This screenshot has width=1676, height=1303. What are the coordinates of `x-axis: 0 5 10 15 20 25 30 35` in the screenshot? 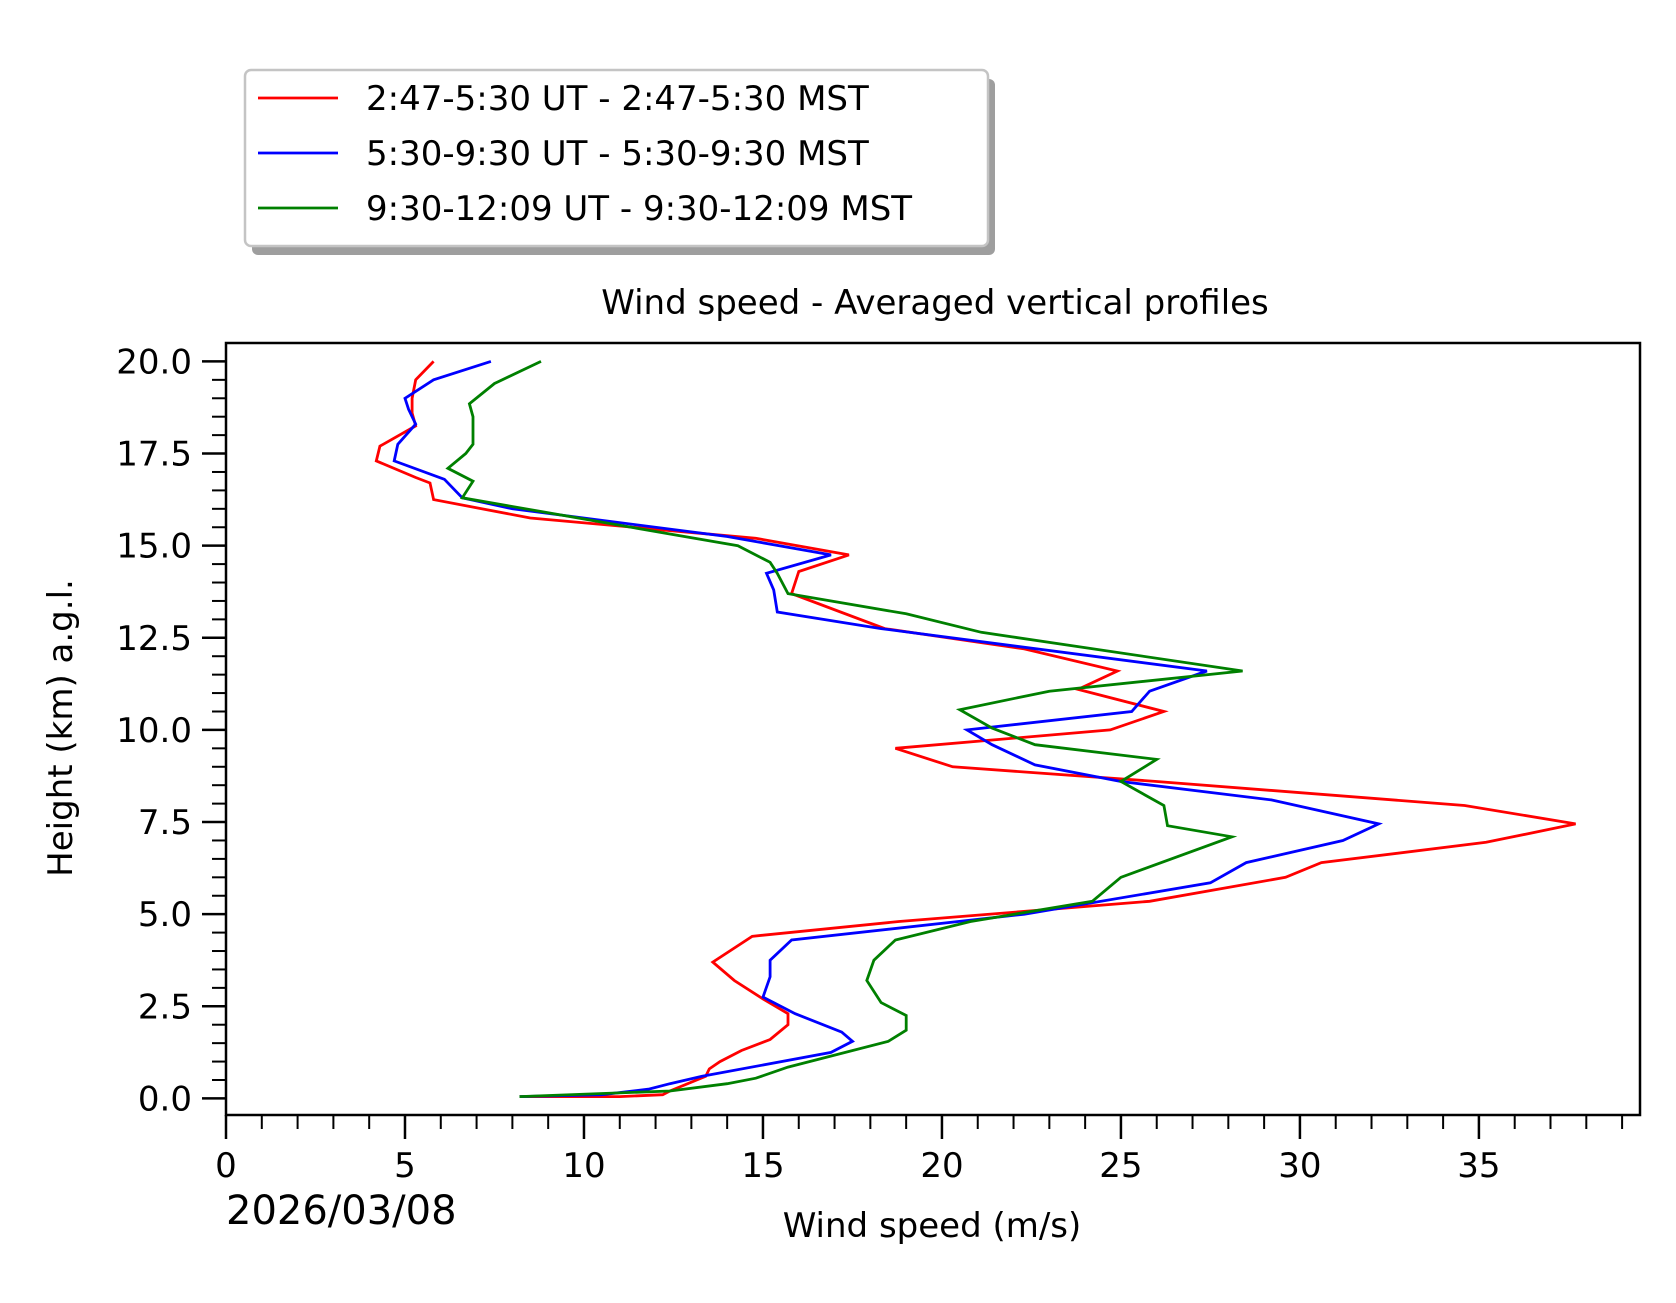 It's located at (919, 1150).